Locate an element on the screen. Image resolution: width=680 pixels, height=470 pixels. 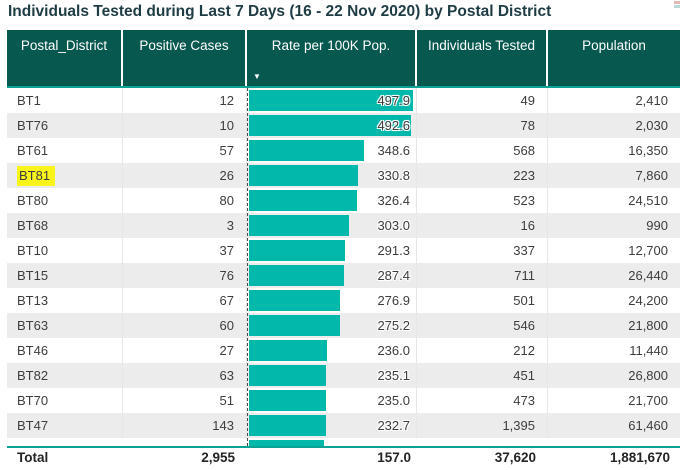
cell-population: 24,510 is located at coordinates (648, 200).